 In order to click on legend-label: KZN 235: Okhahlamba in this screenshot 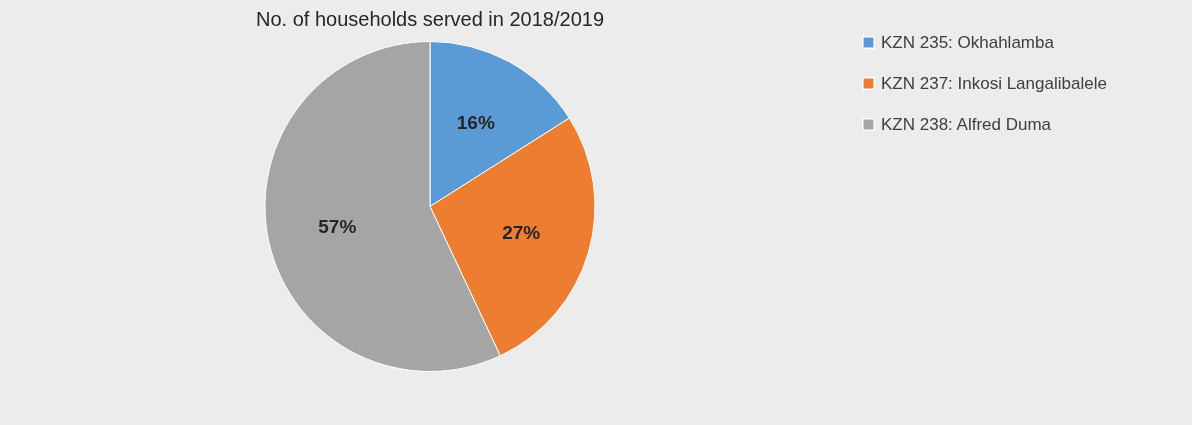, I will do `click(968, 42)`.